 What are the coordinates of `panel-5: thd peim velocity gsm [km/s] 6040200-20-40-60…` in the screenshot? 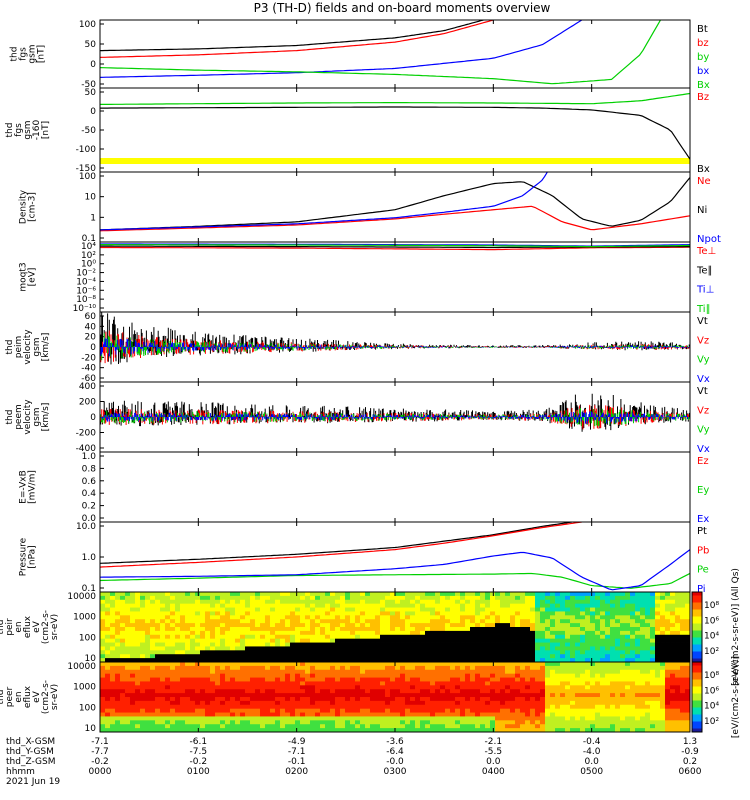 It's located at (357, 348).